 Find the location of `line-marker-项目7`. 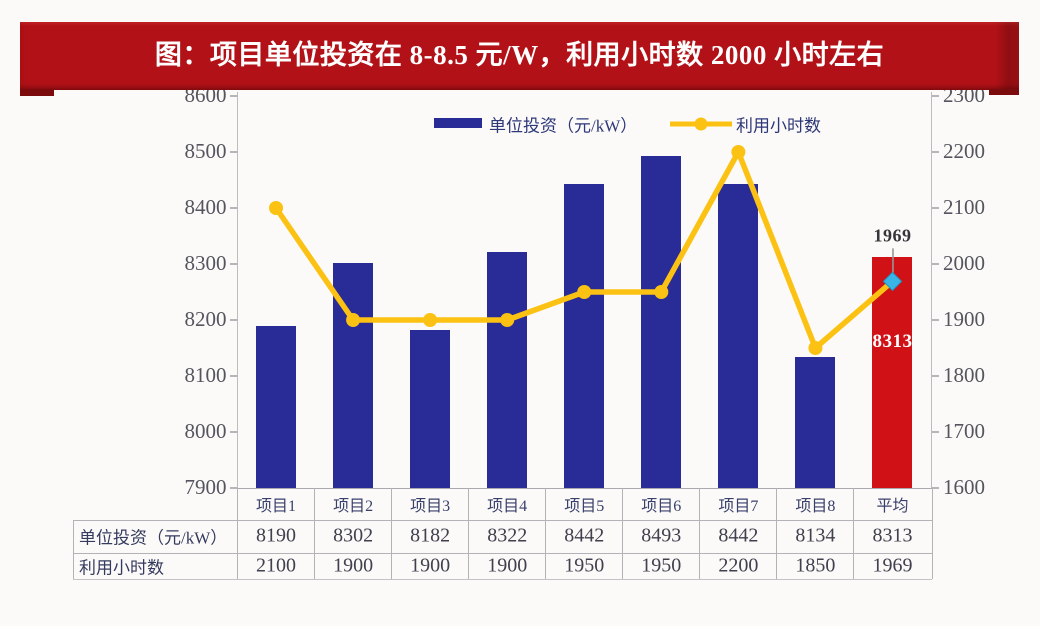

line-marker-项目7 is located at coordinates (738, 152).